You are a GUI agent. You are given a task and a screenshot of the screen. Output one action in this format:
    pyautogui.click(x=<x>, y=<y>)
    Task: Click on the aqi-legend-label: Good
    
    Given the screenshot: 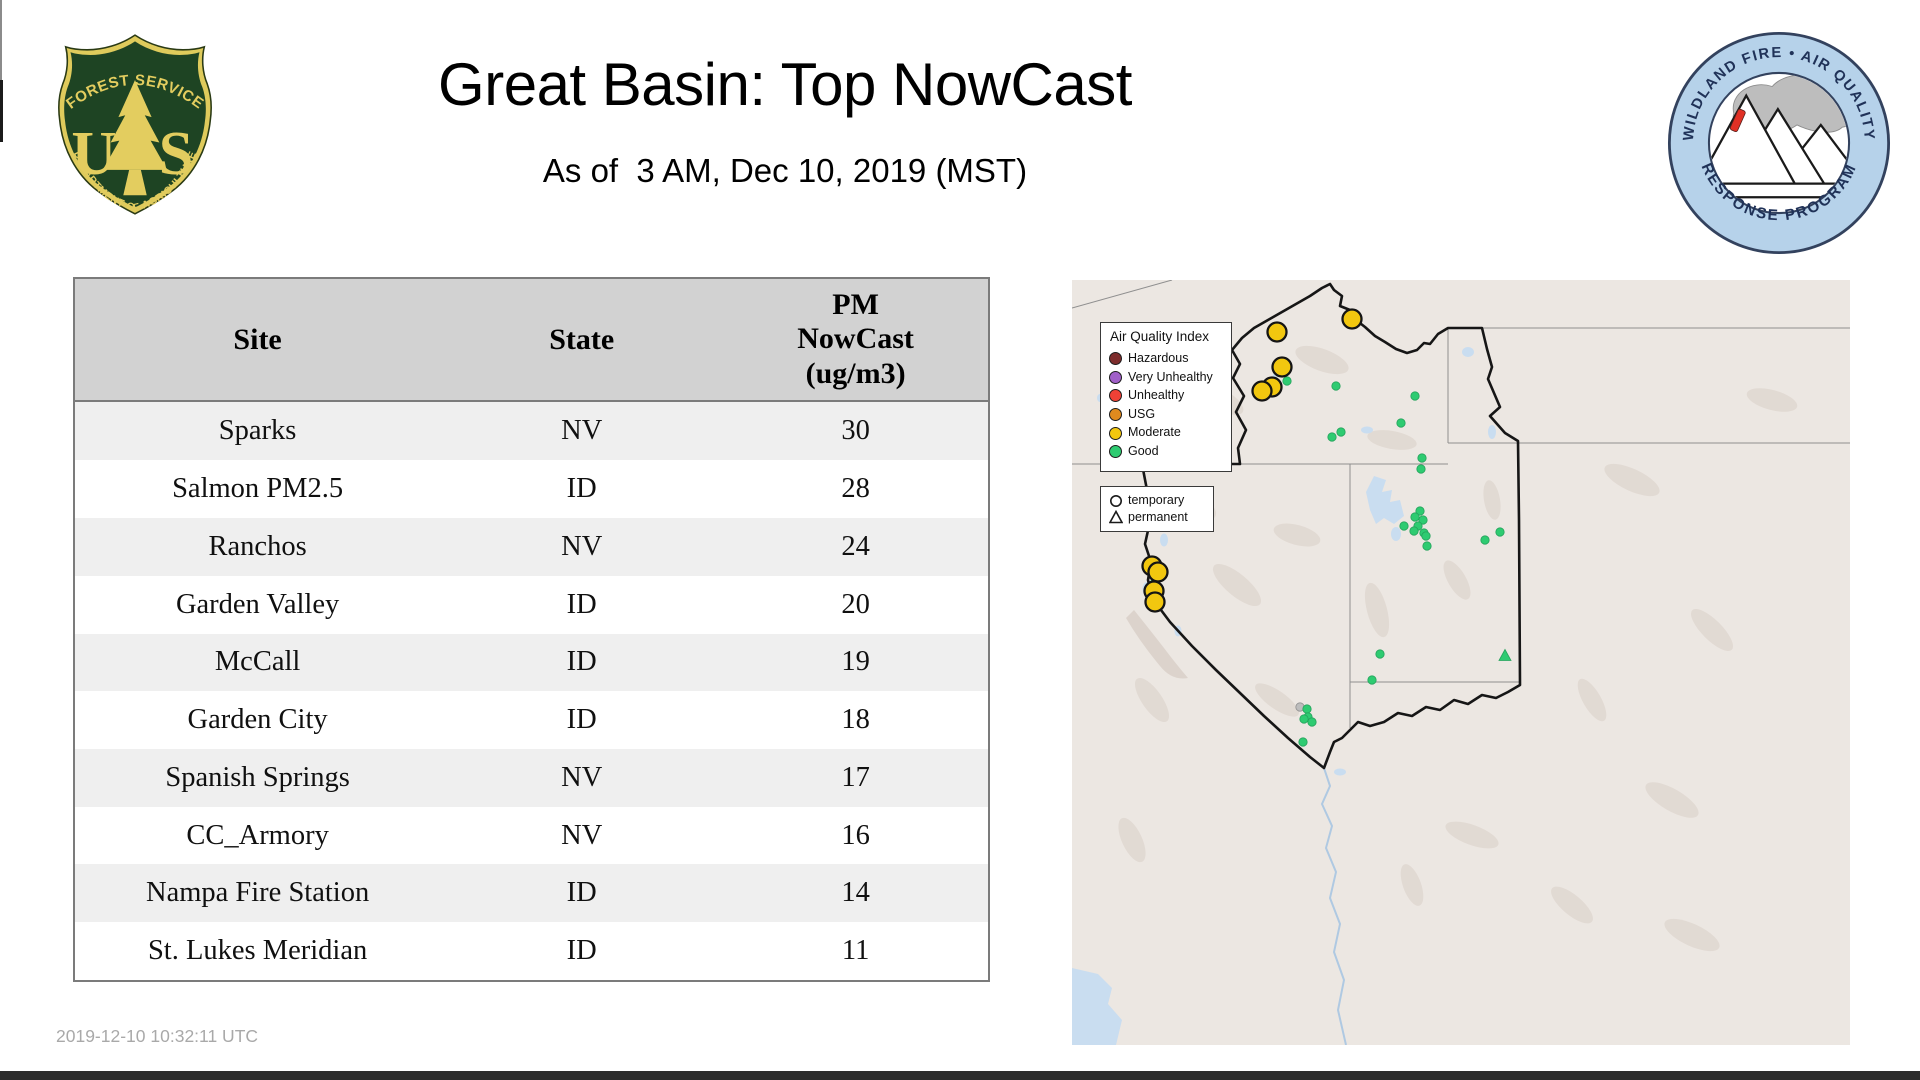 What is the action you would take?
    pyautogui.click(x=1143, y=451)
    